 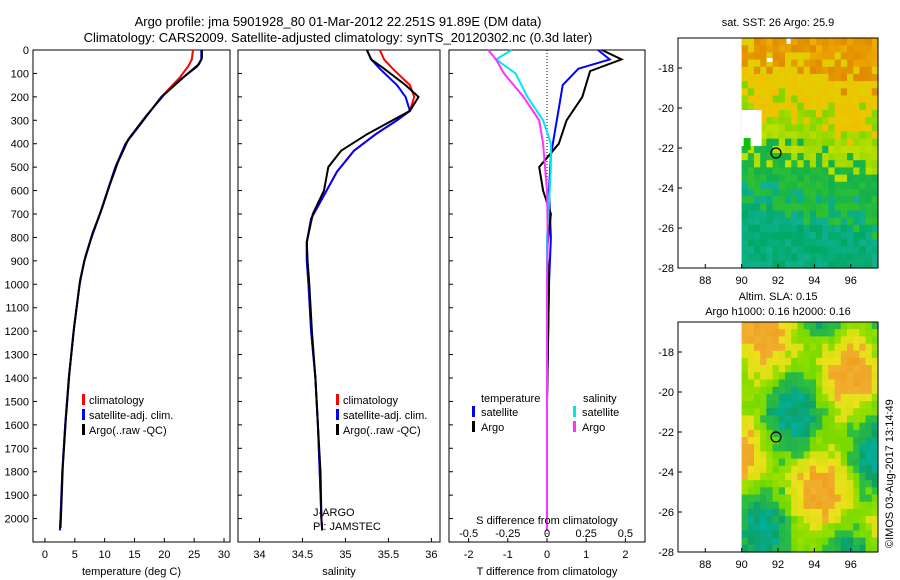 I want to click on y-tick-label: 2000, so click(x=17, y=520).